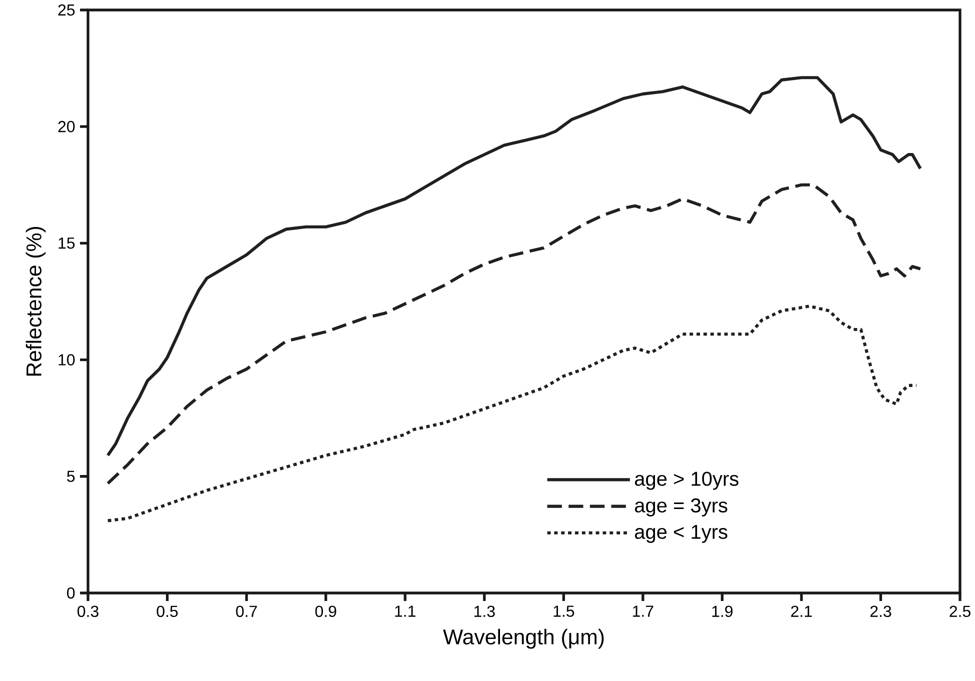  What do you see at coordinates (88, 612) in the screenshot?
I see `x-tick-label: 0.3` at bounding box center [88, 612].